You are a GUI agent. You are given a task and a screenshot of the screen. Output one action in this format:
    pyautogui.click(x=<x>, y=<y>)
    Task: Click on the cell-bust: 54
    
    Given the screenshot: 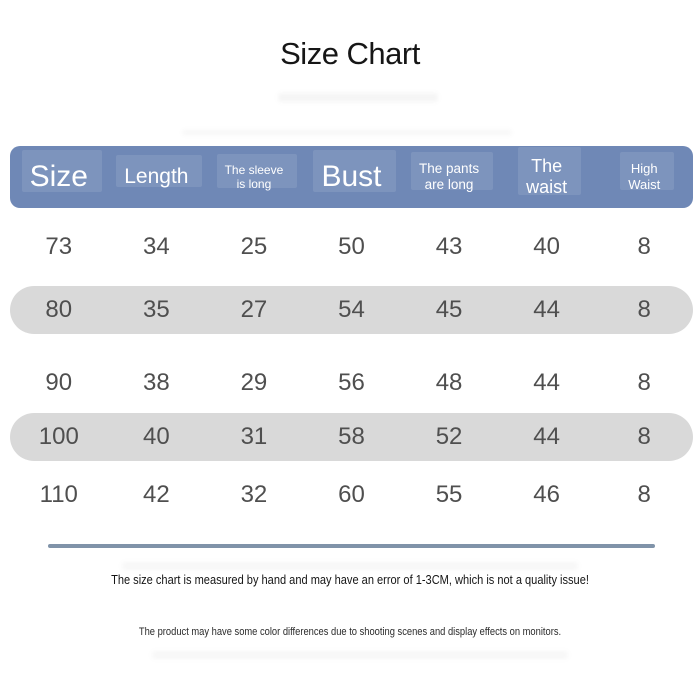 What is the action you would take?
    pyautogui.click(x=351, y=309)
    